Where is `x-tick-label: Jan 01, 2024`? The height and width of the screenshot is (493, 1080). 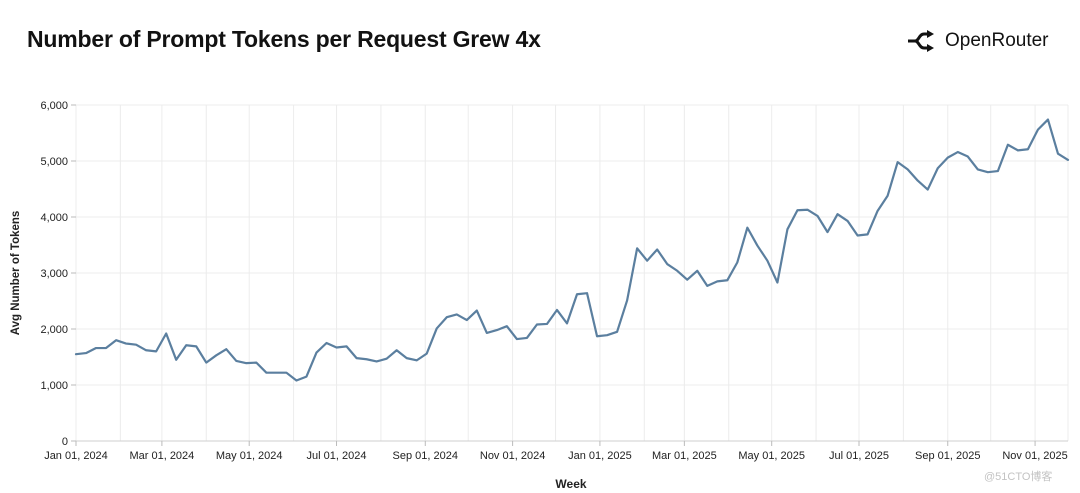
x-tick-label: Jan 01, 2024 is located at coordinates (76, 456).